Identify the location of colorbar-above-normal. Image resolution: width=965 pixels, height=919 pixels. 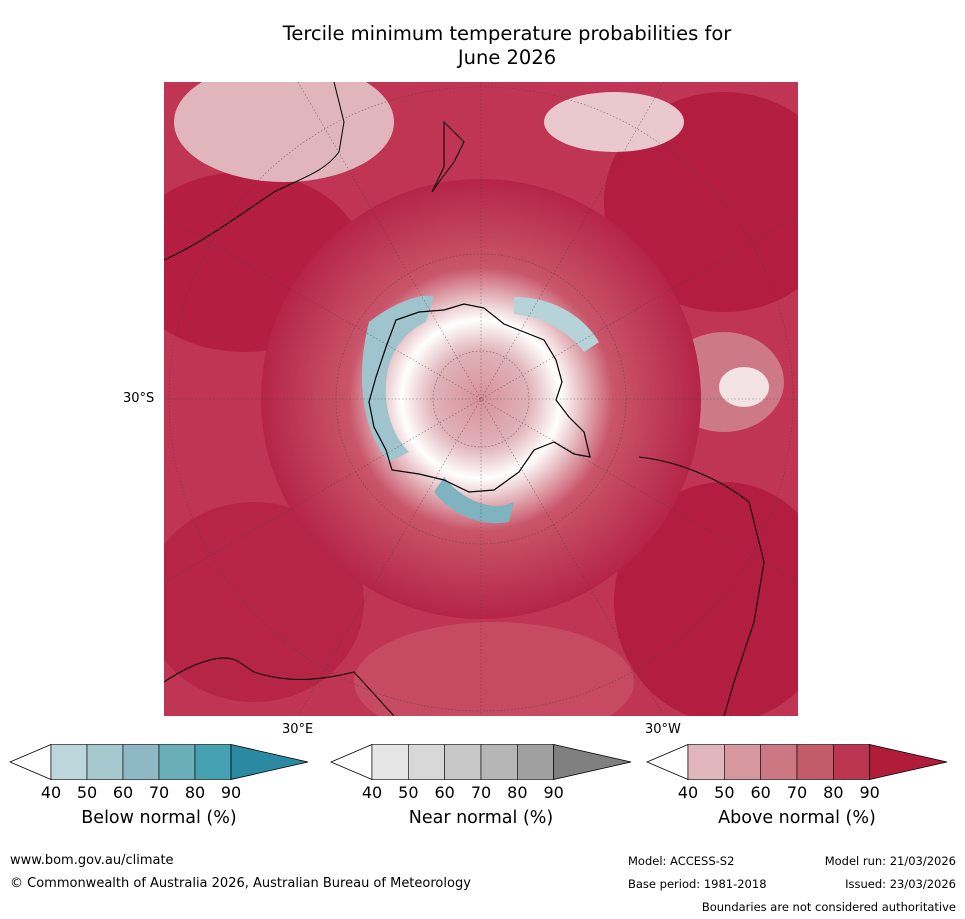
(797, 762).